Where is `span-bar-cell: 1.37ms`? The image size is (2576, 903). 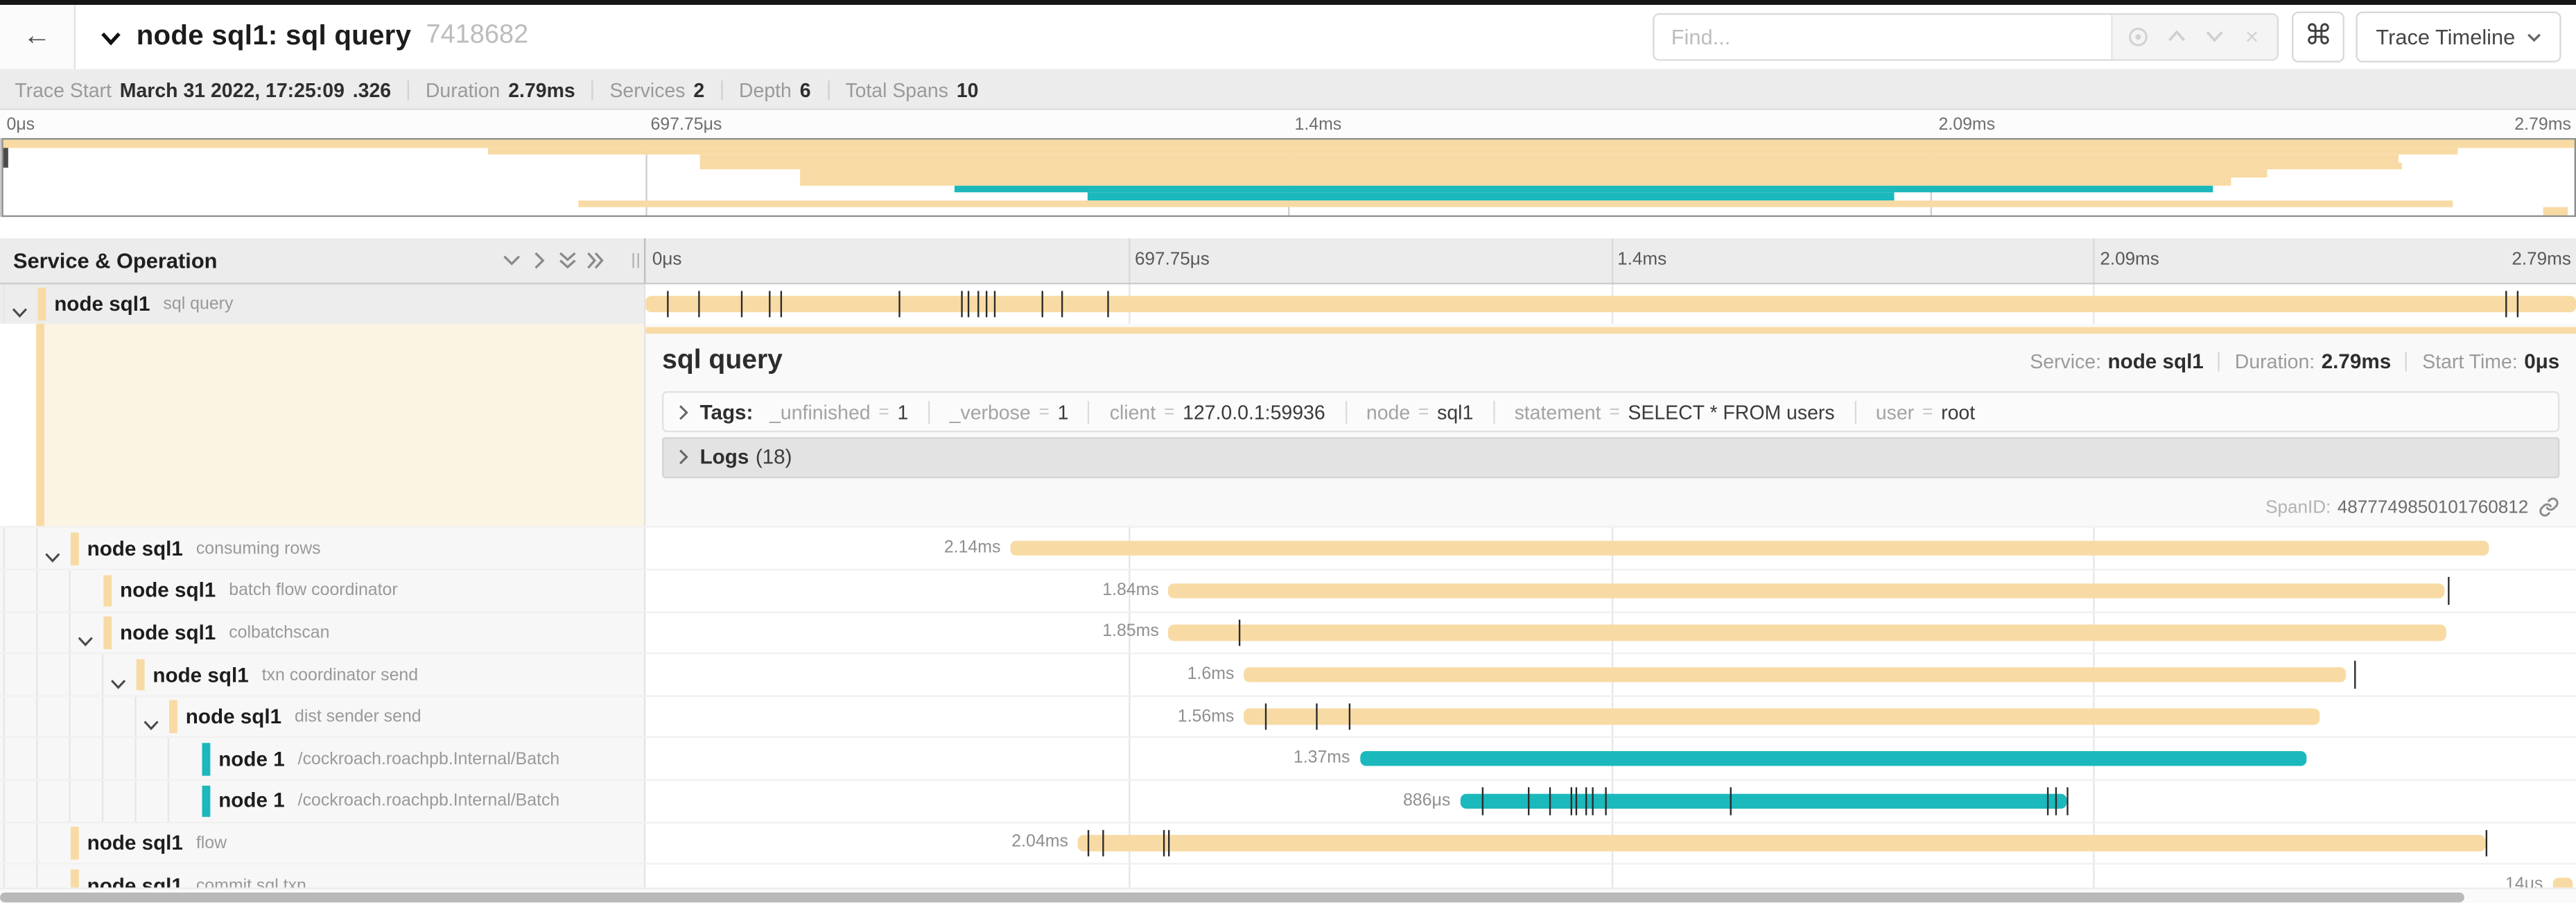
span-bar-cell: 1.37ms is located at coordinates (1610, 759).